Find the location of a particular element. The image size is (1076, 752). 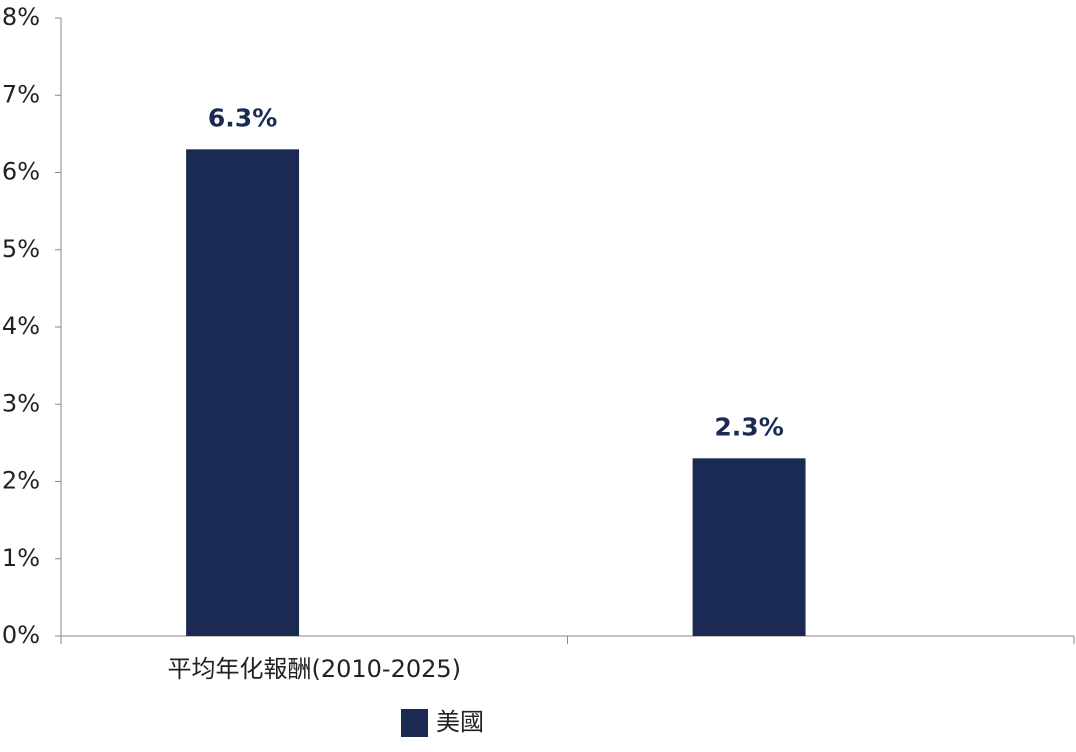

x-tick-label: 平均年化報酬(2010-2025) is located at coordinates (314, 669).